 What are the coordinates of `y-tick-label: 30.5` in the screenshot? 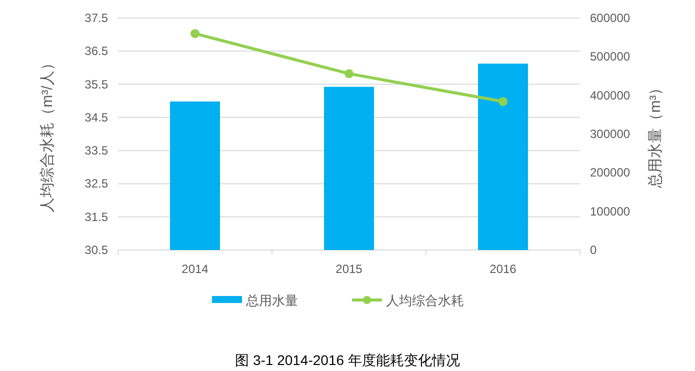 It's located at (96, 250).